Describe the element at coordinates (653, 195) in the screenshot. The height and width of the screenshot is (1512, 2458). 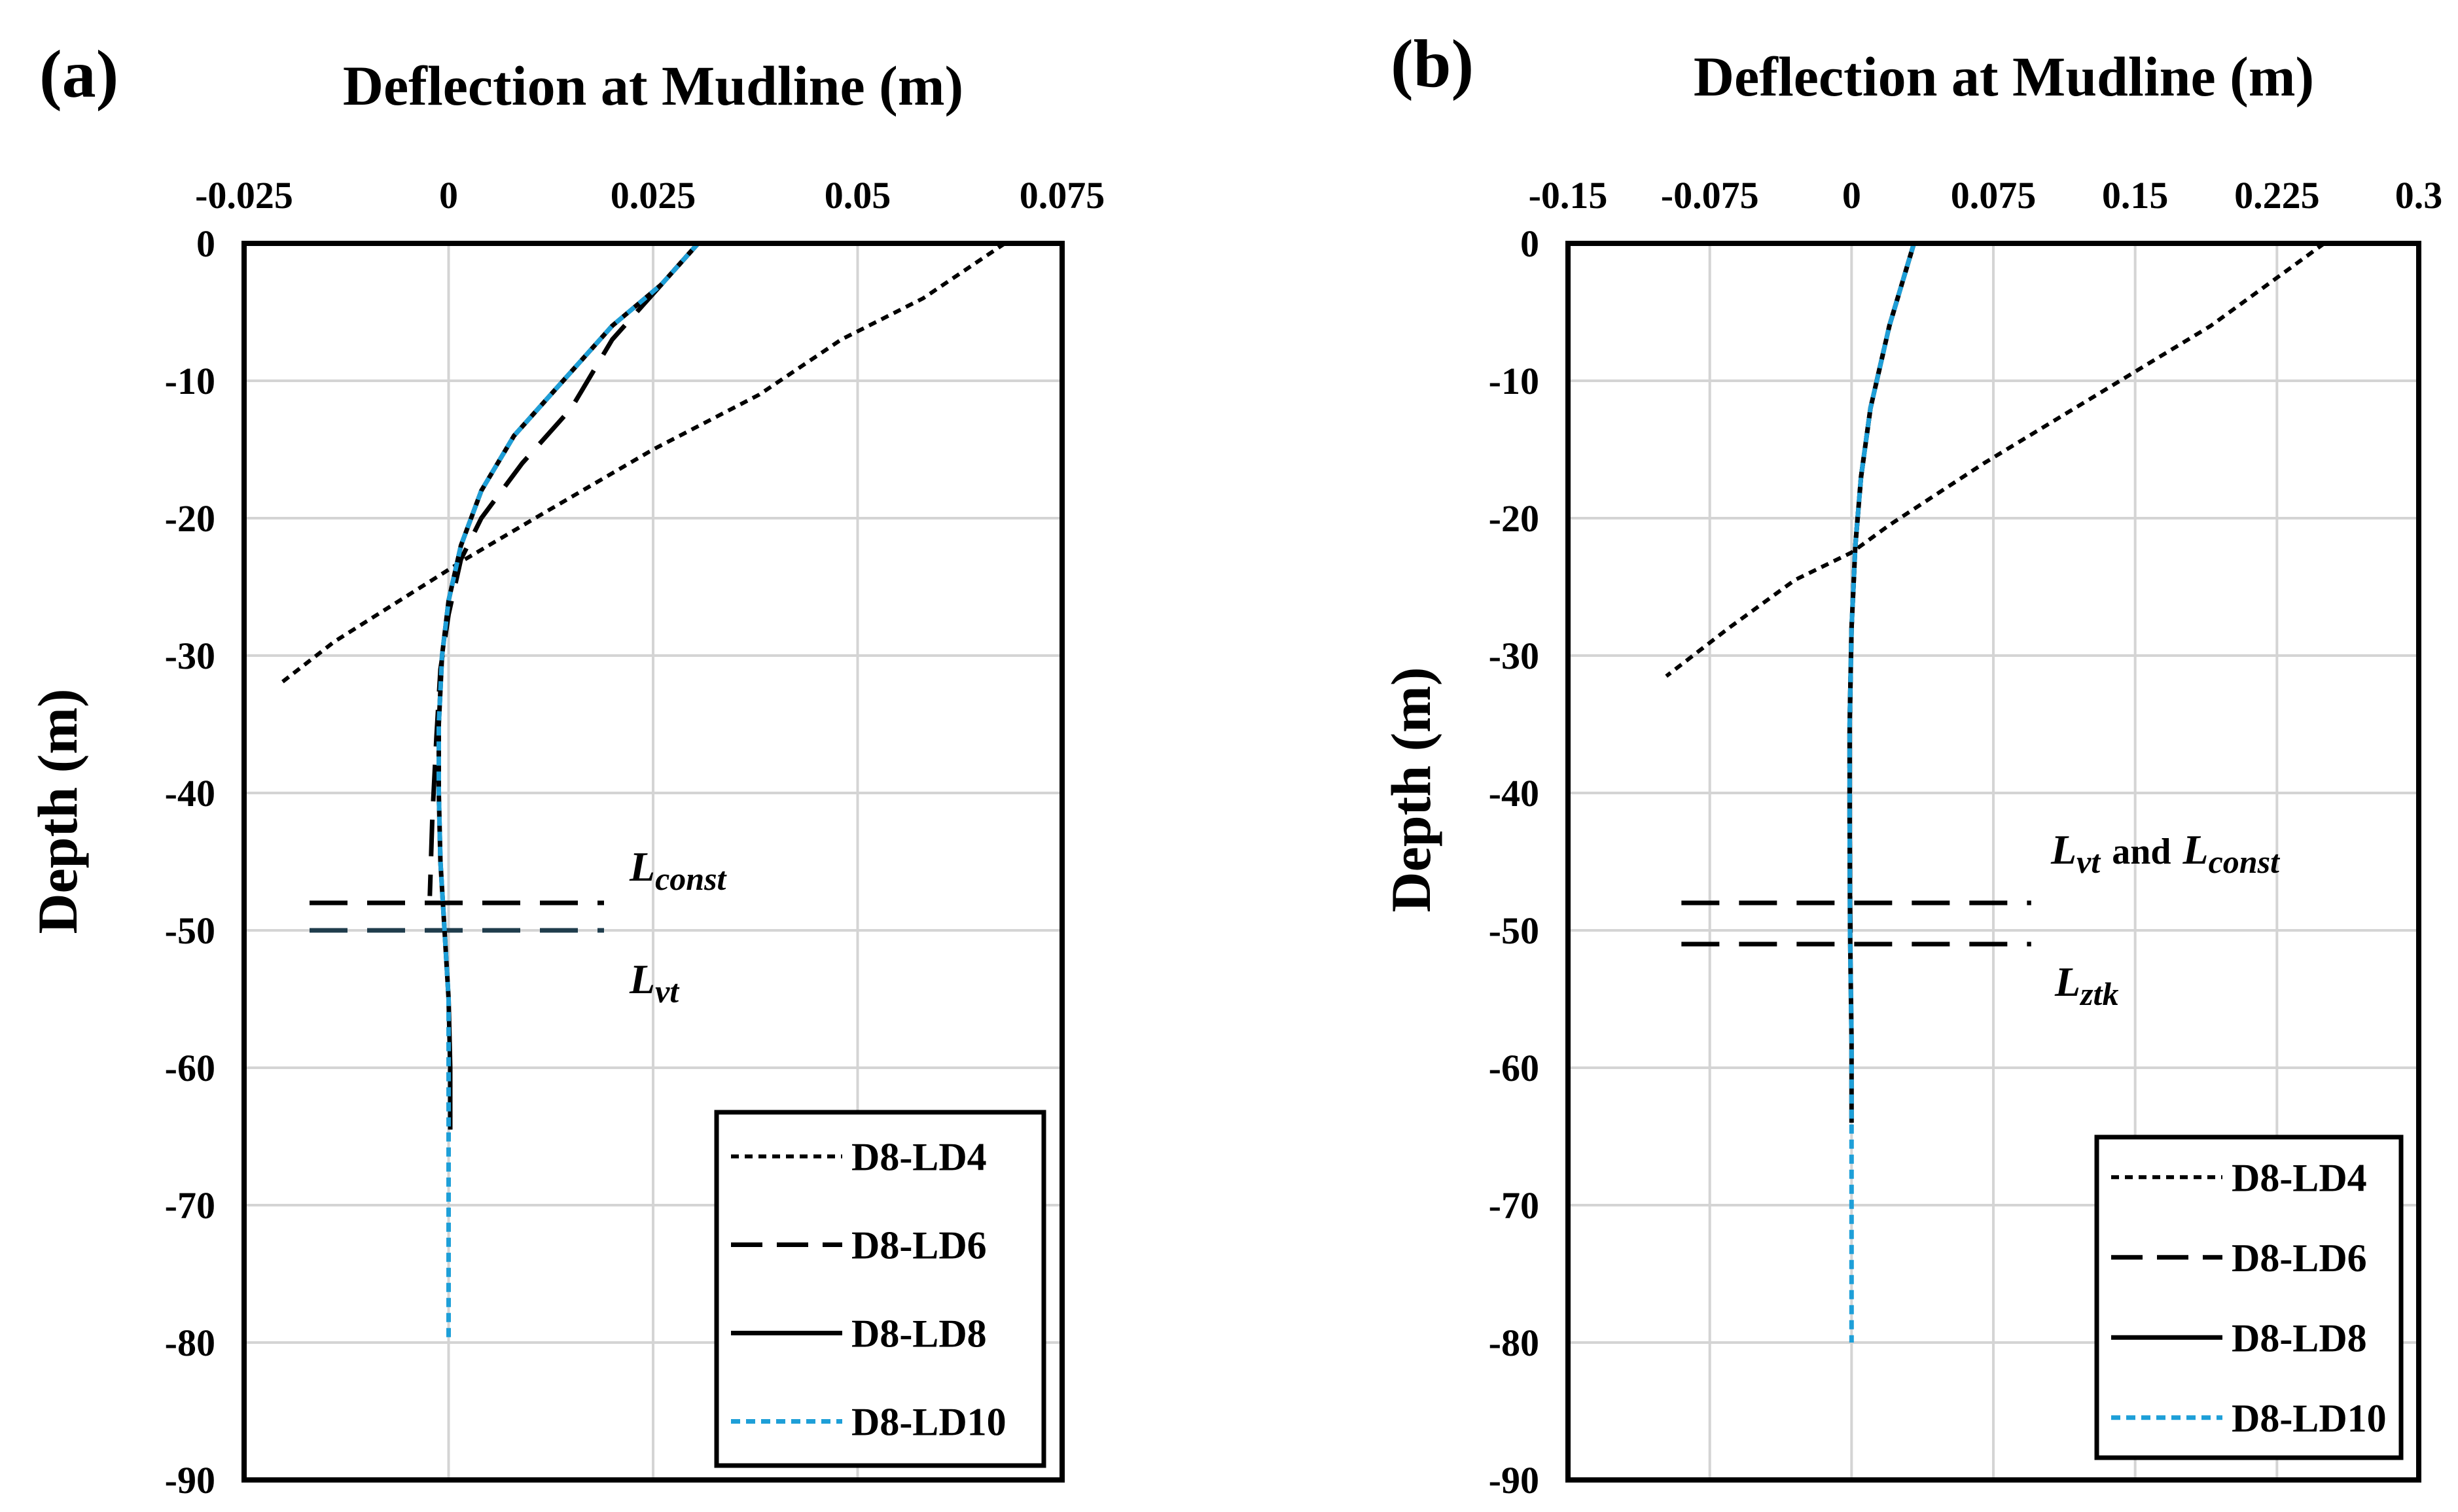
I see `panel-a-x-tick-label: 0.025` at that location.